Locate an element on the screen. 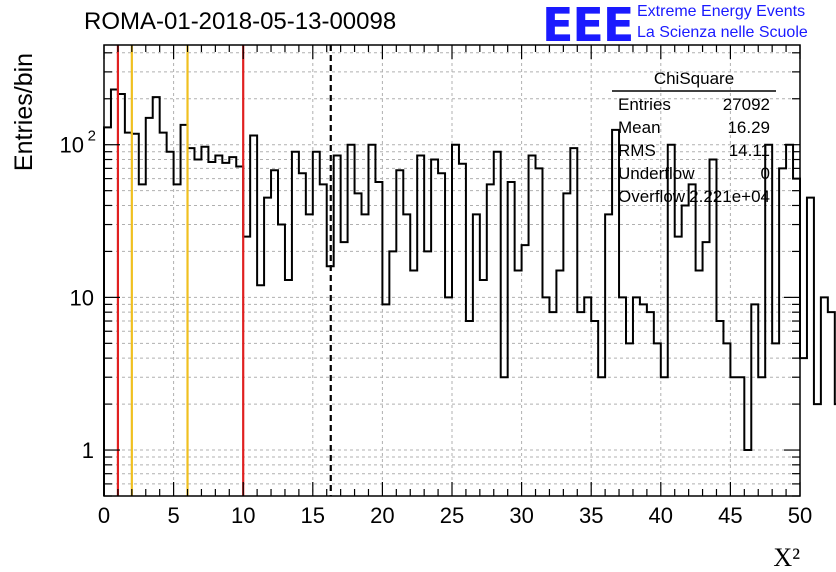 This screenshot has width=836, height=572. x-tick-label: 0 is located at coordinates (104, 515).